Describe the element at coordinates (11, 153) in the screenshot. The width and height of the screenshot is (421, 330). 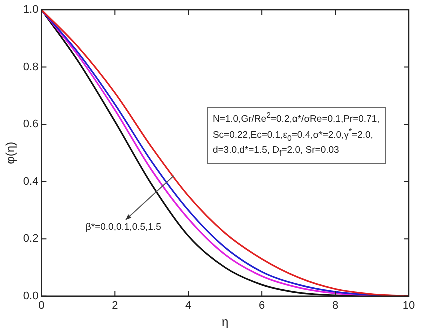
I see `y-axis-title: φ(η)` at that location.